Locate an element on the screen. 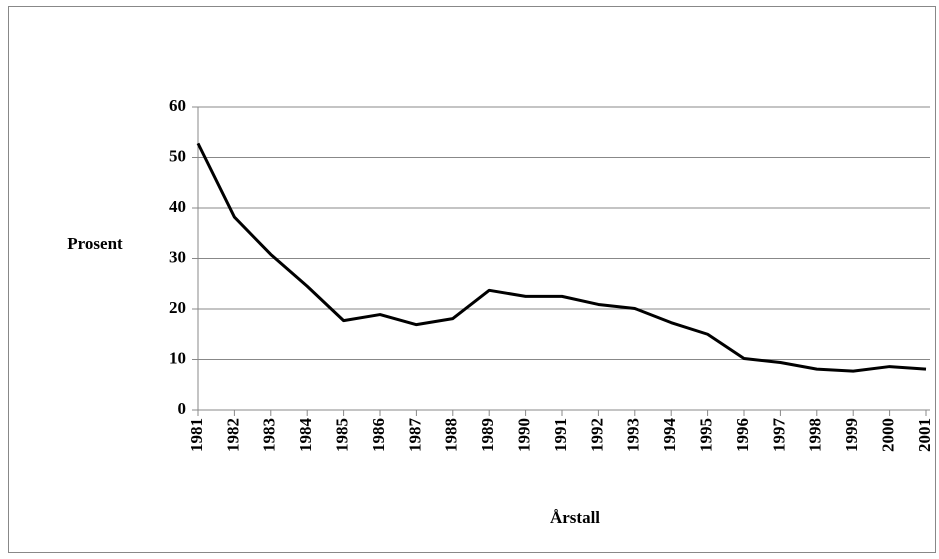  x-tick-label: 1996 is located at coordinates (742, 435).